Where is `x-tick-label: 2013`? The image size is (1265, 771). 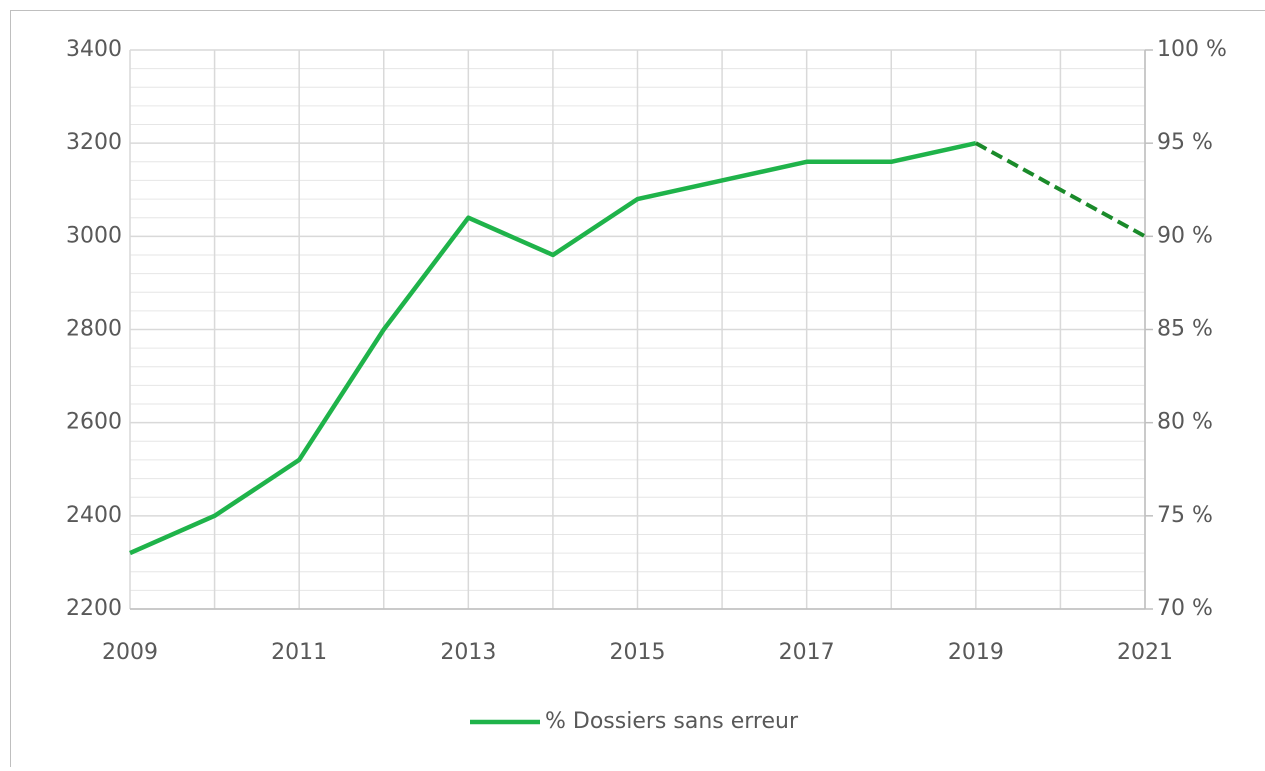 x-tick-label: 2013 is located at coordinates (468, 652).